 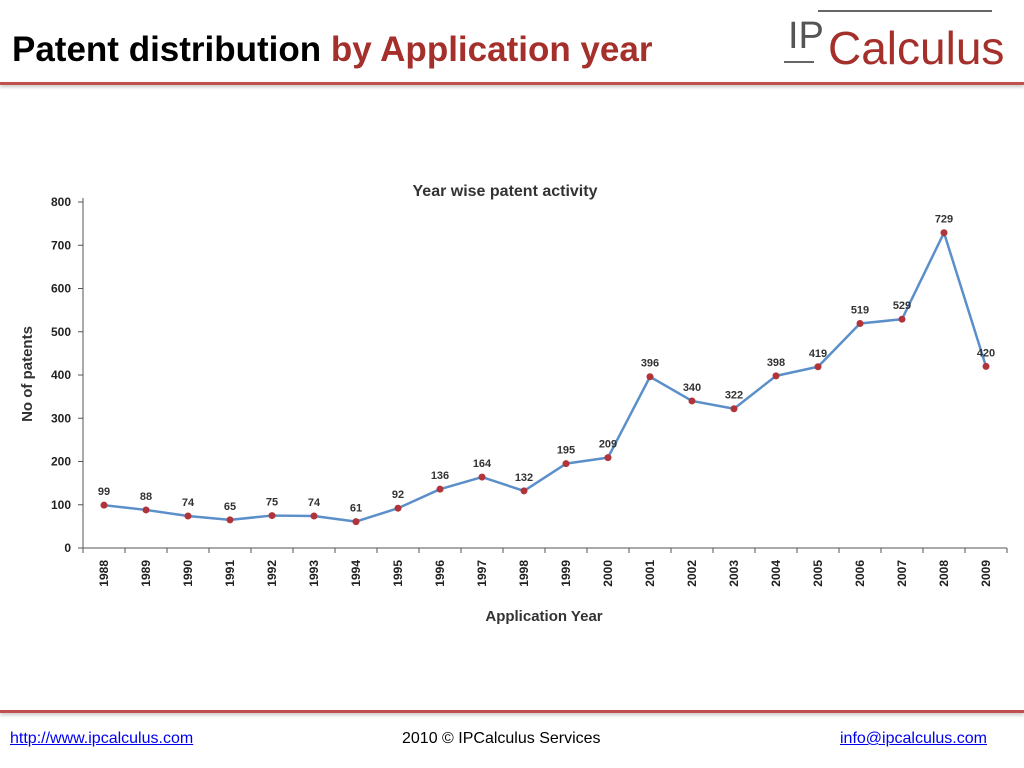 I want to click on title-main: Patent distribution, so click(x=167, y=49).